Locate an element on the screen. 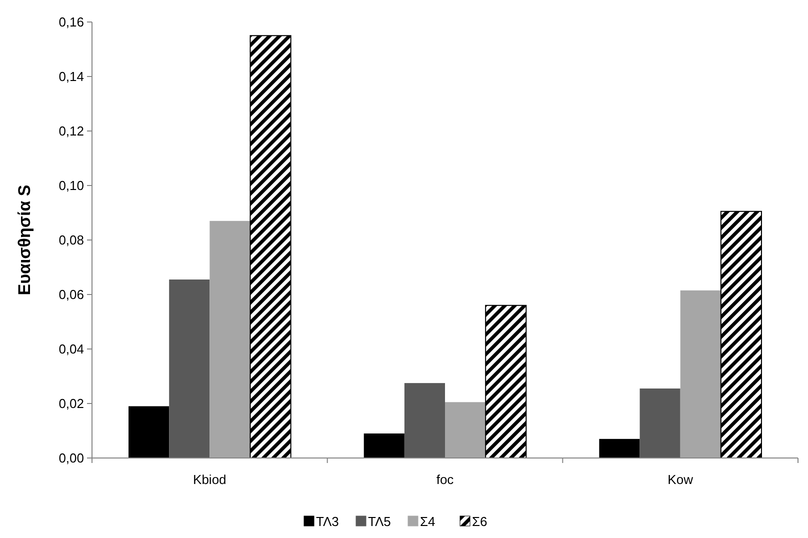 This screenshot has width=808, height=538. y-tick-label: 0,00 is located at coordinates (71, 458).